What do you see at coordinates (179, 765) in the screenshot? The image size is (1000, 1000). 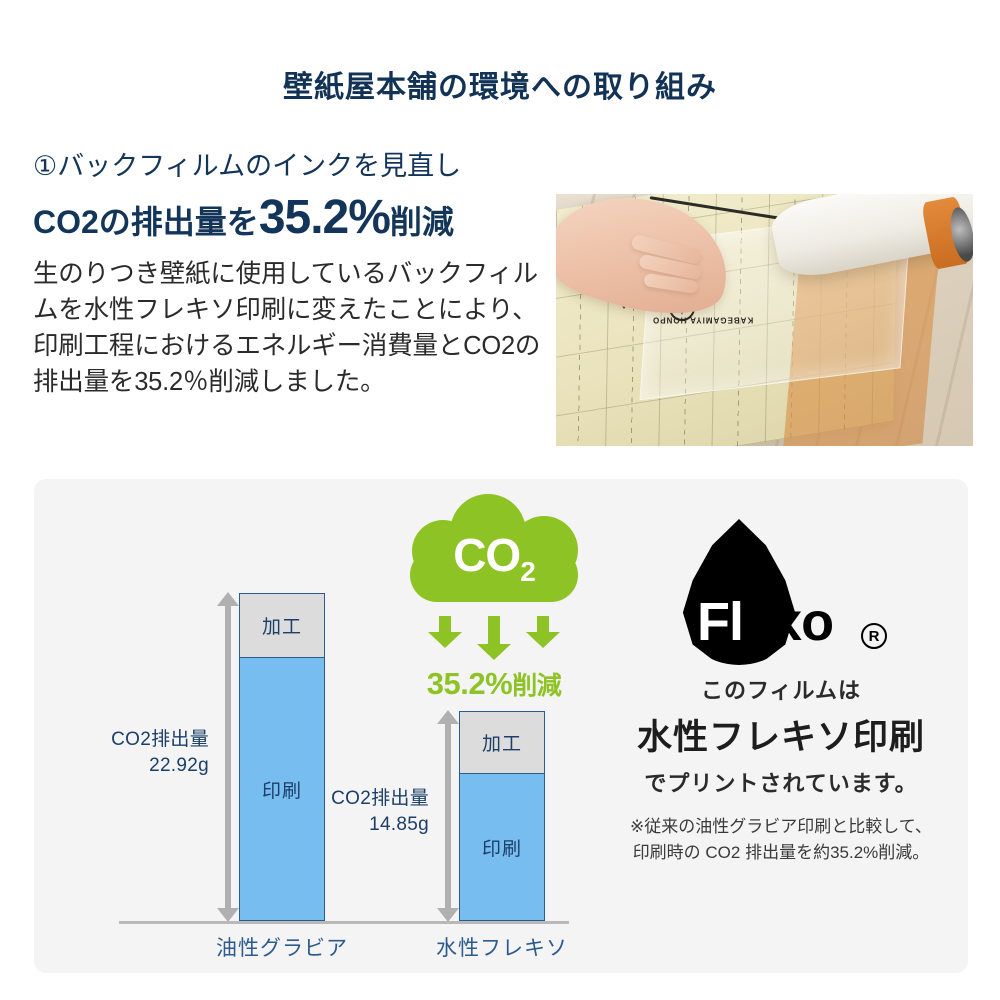 I see `bar-gravure-value-total: 22.92g` at bounding box center [179, 765].